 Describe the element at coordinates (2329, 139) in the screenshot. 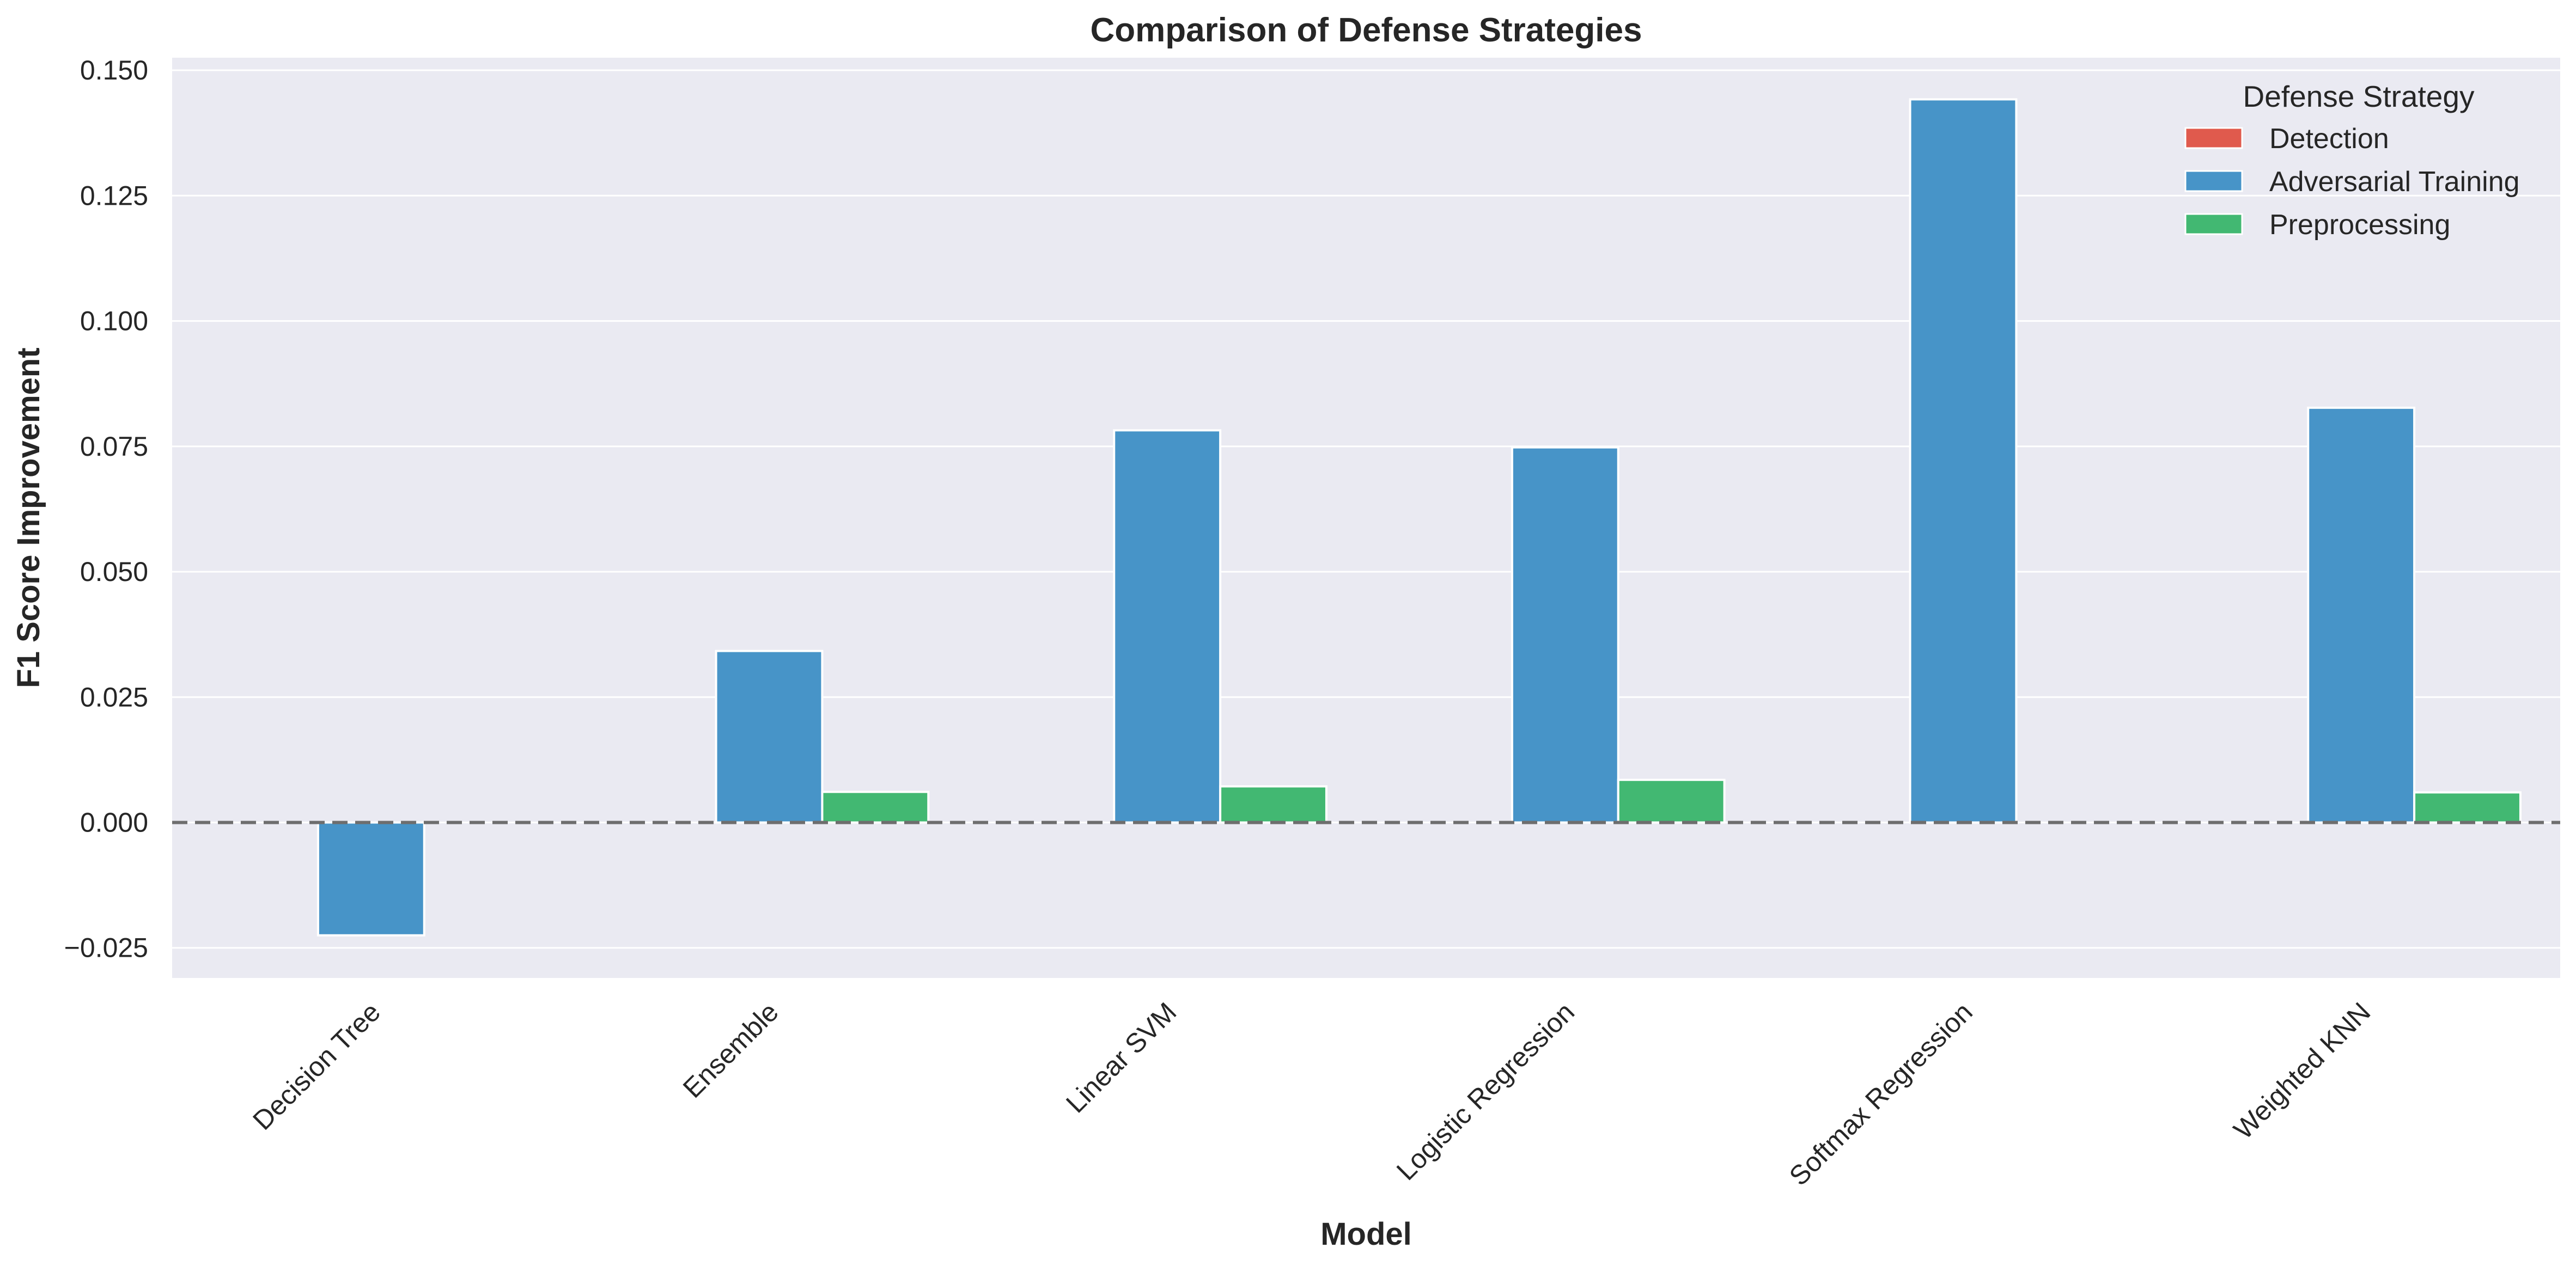

I see `legend-label: Detection` at that location.